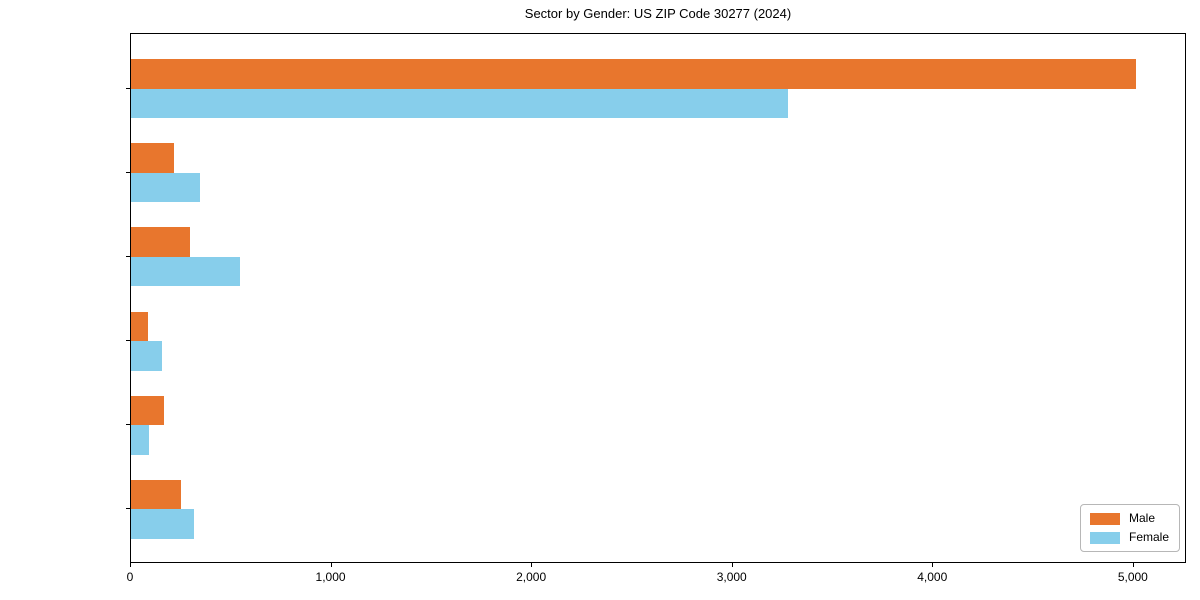 This screenshot has height=600, width=1200. What do you see at coordinates (163, 524) in the screenshot?
I see `bar-female-self-employed` at bounding box center [163, 524].